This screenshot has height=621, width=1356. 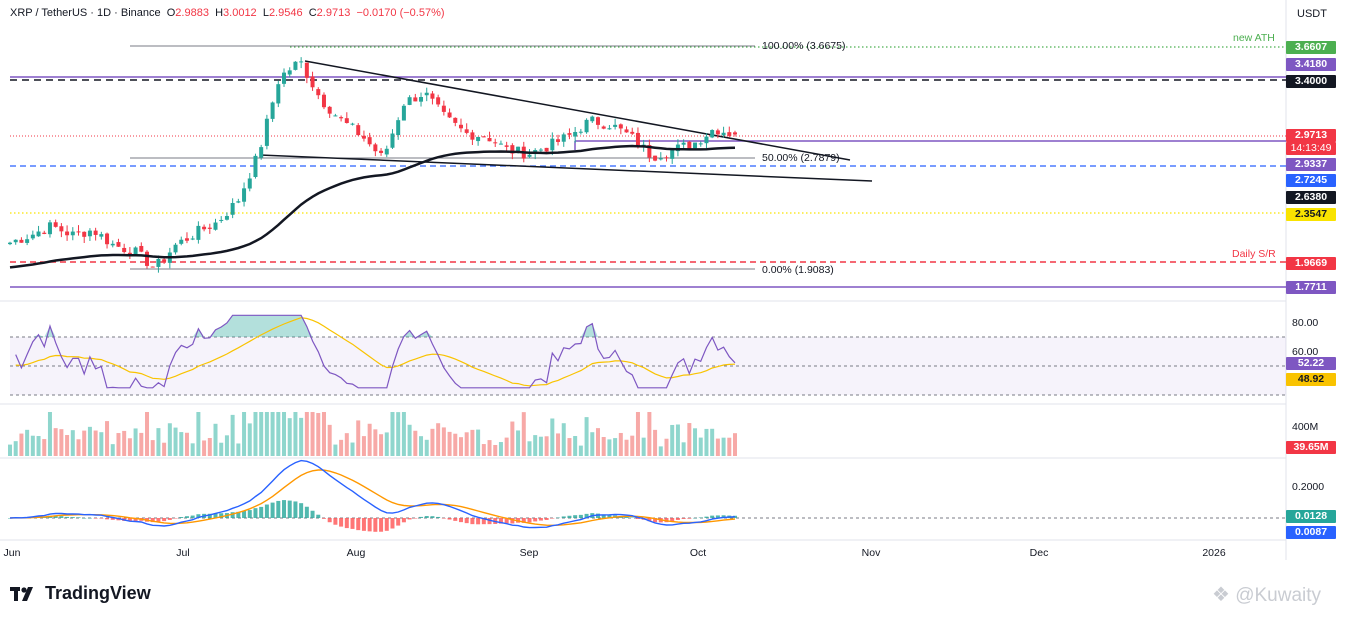 I want to click on low-value: 2.9546, so click(x=285, y=13).